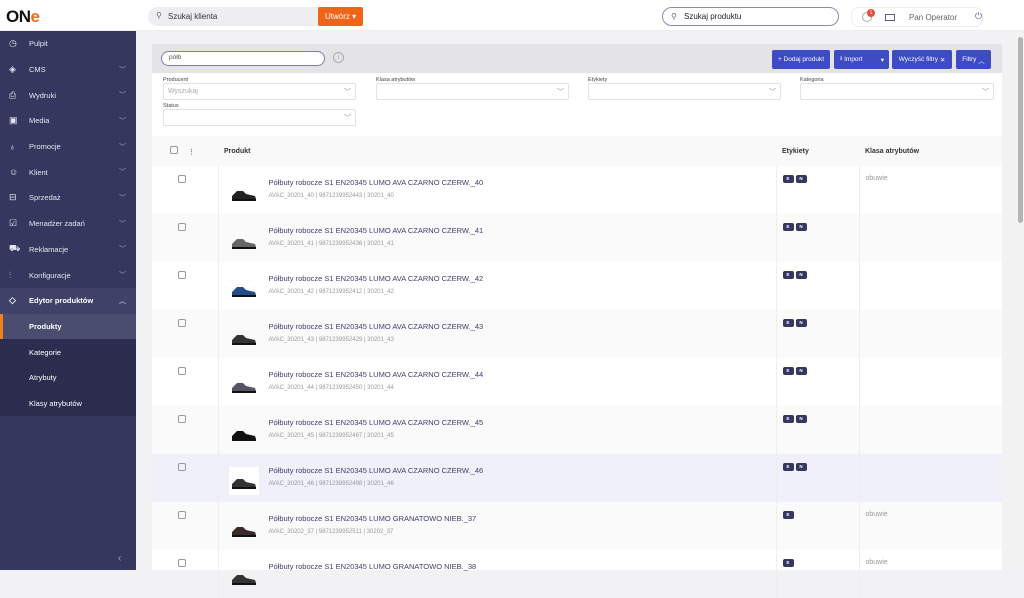  I want to click on column-etykiety: Etykiety, so click(817, 151).